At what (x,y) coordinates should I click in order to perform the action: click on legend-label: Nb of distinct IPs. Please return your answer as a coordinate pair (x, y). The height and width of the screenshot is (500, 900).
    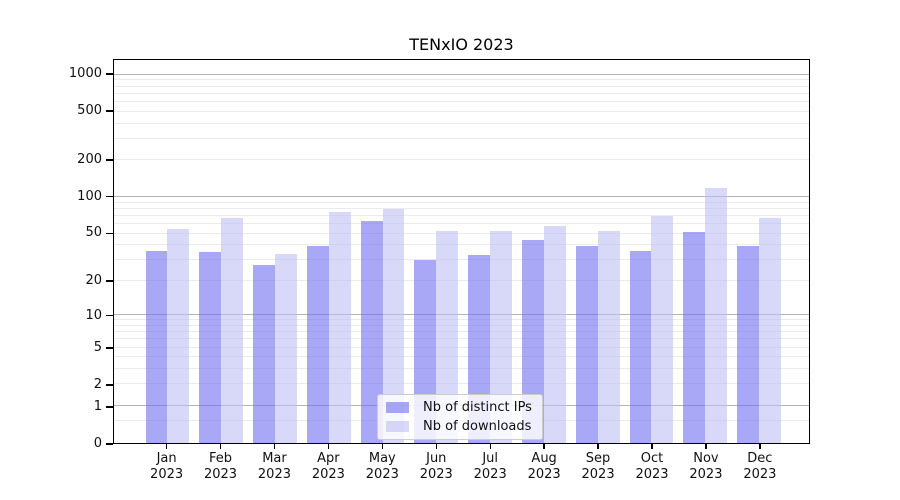
    Looking at the image, I should click on (477, 407).